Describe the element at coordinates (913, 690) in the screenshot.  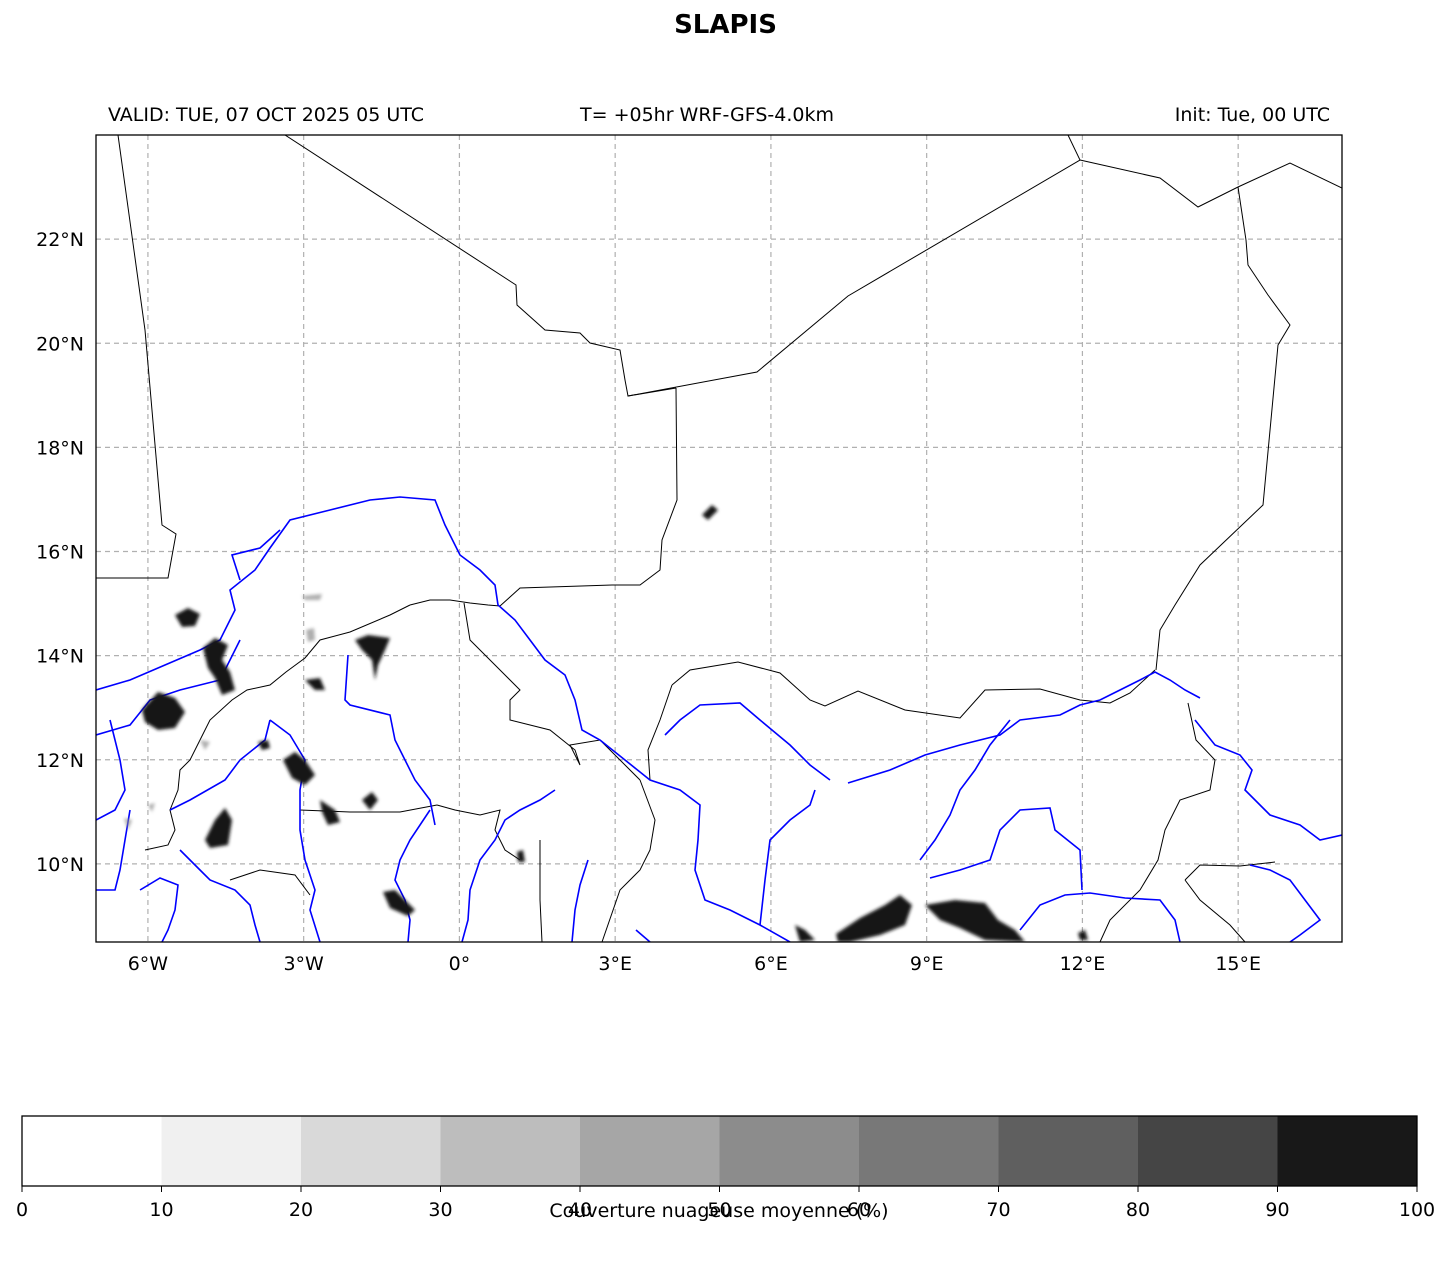
I see `niger-nigeria-border` at that location.